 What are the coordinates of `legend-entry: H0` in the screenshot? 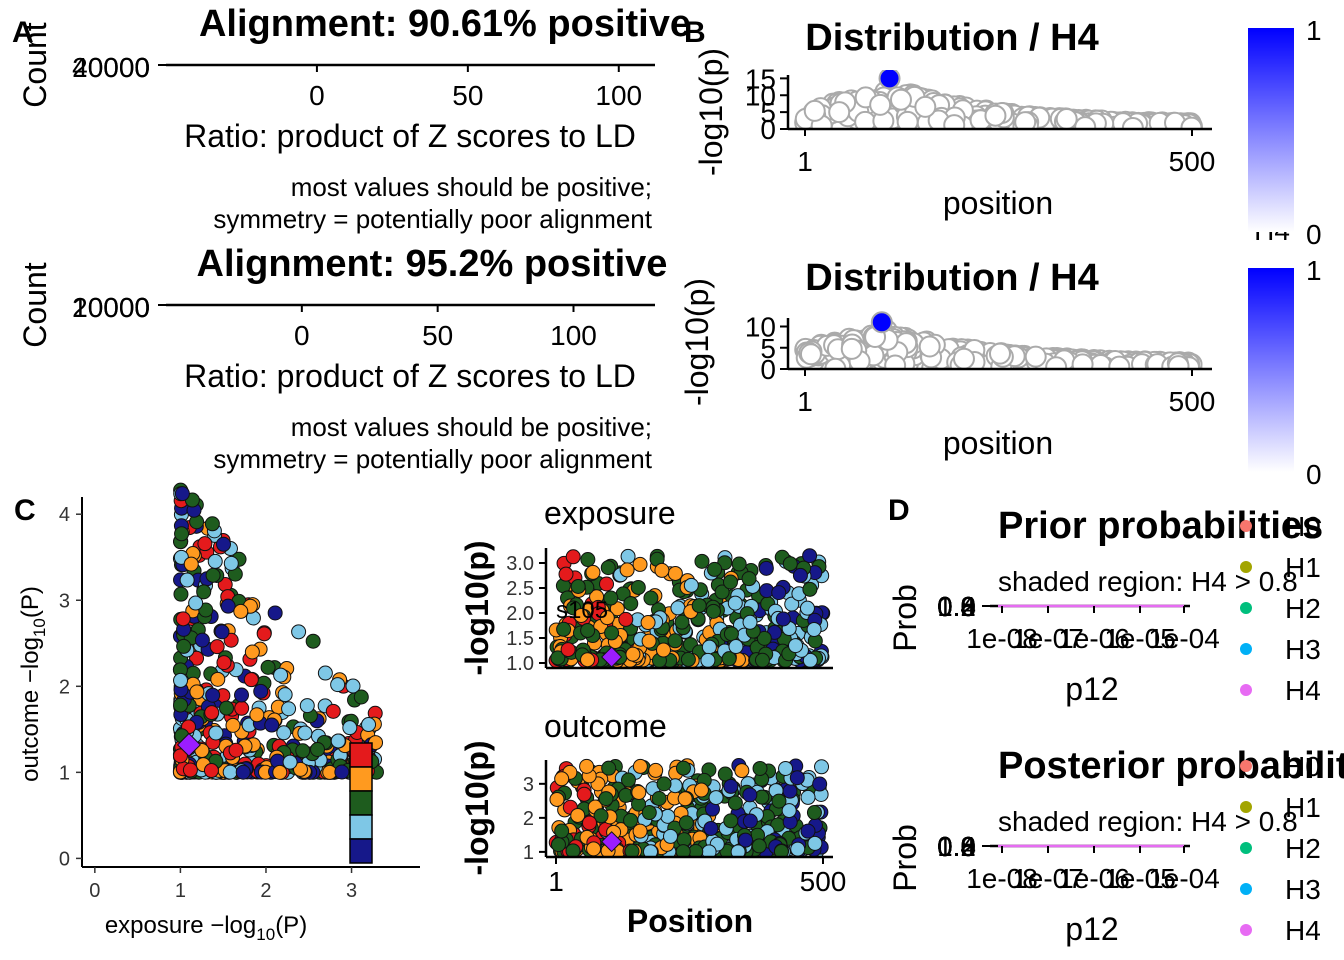 It's located at (1303, 526).